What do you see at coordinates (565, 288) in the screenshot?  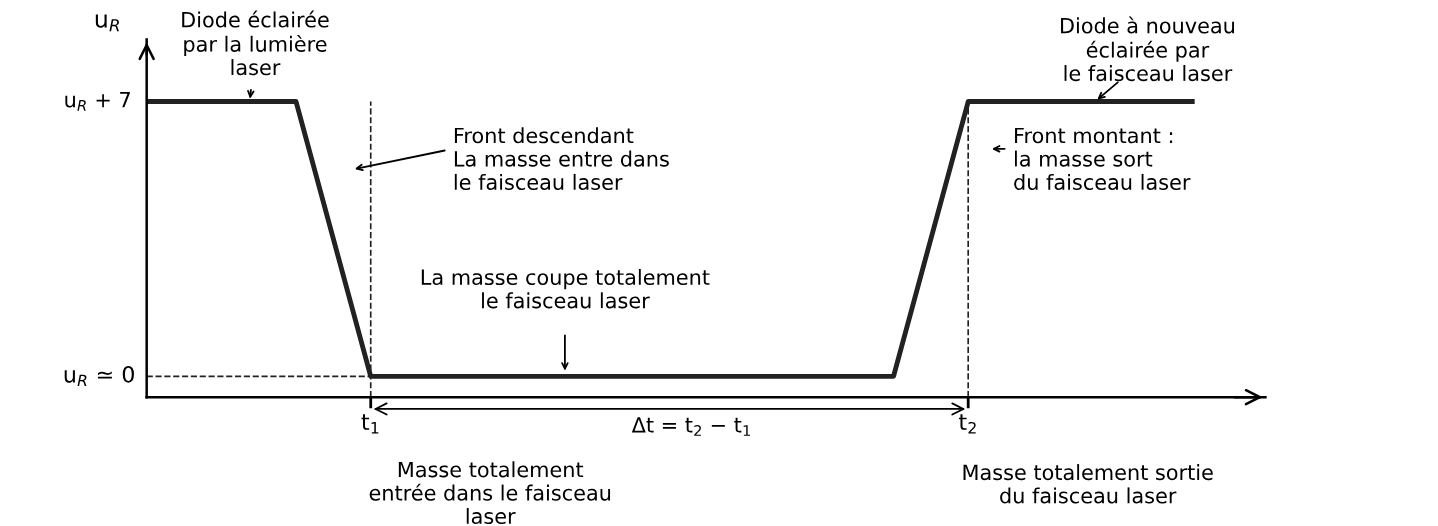 I see `annotation: La masse coupe totalement le faisceau laser` at bounding box center [565, 288].